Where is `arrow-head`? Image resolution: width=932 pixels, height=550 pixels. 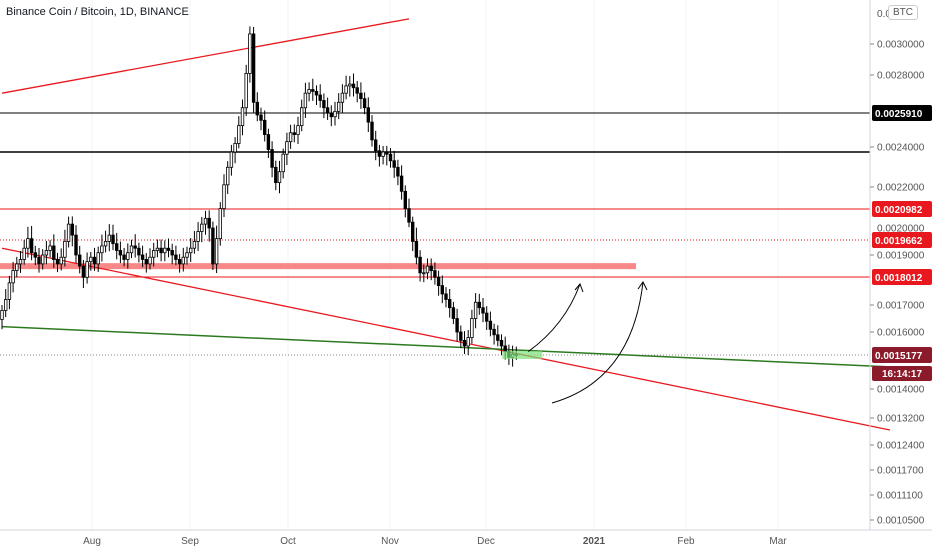
arrow-head is located at coordinates (579, 288).